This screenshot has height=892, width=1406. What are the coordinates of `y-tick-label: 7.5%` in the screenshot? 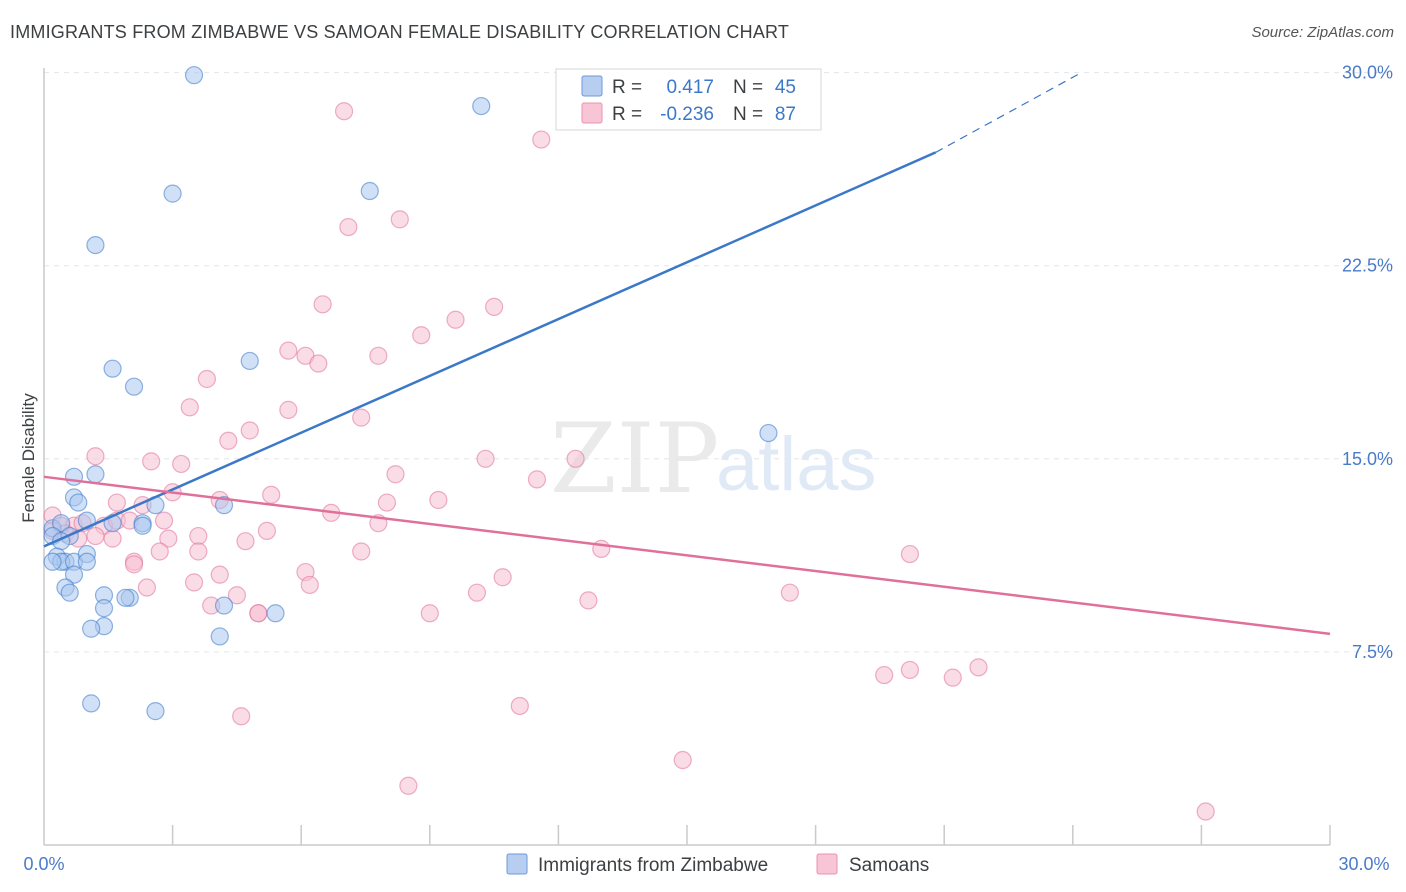 It's located at (1372, 652).